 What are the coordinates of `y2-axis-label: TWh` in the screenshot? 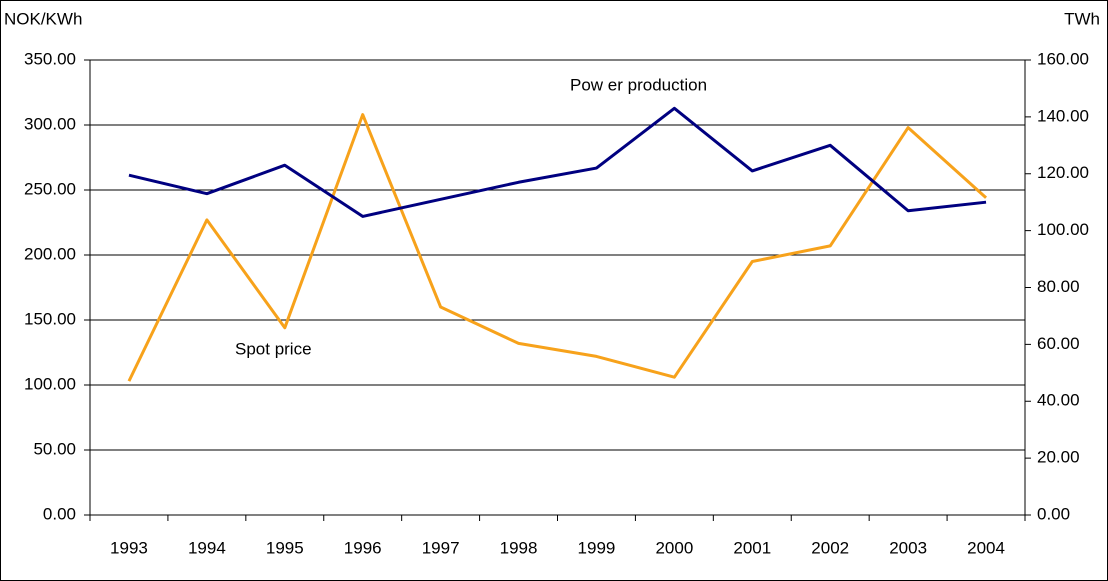 It's located at (1082, 18).